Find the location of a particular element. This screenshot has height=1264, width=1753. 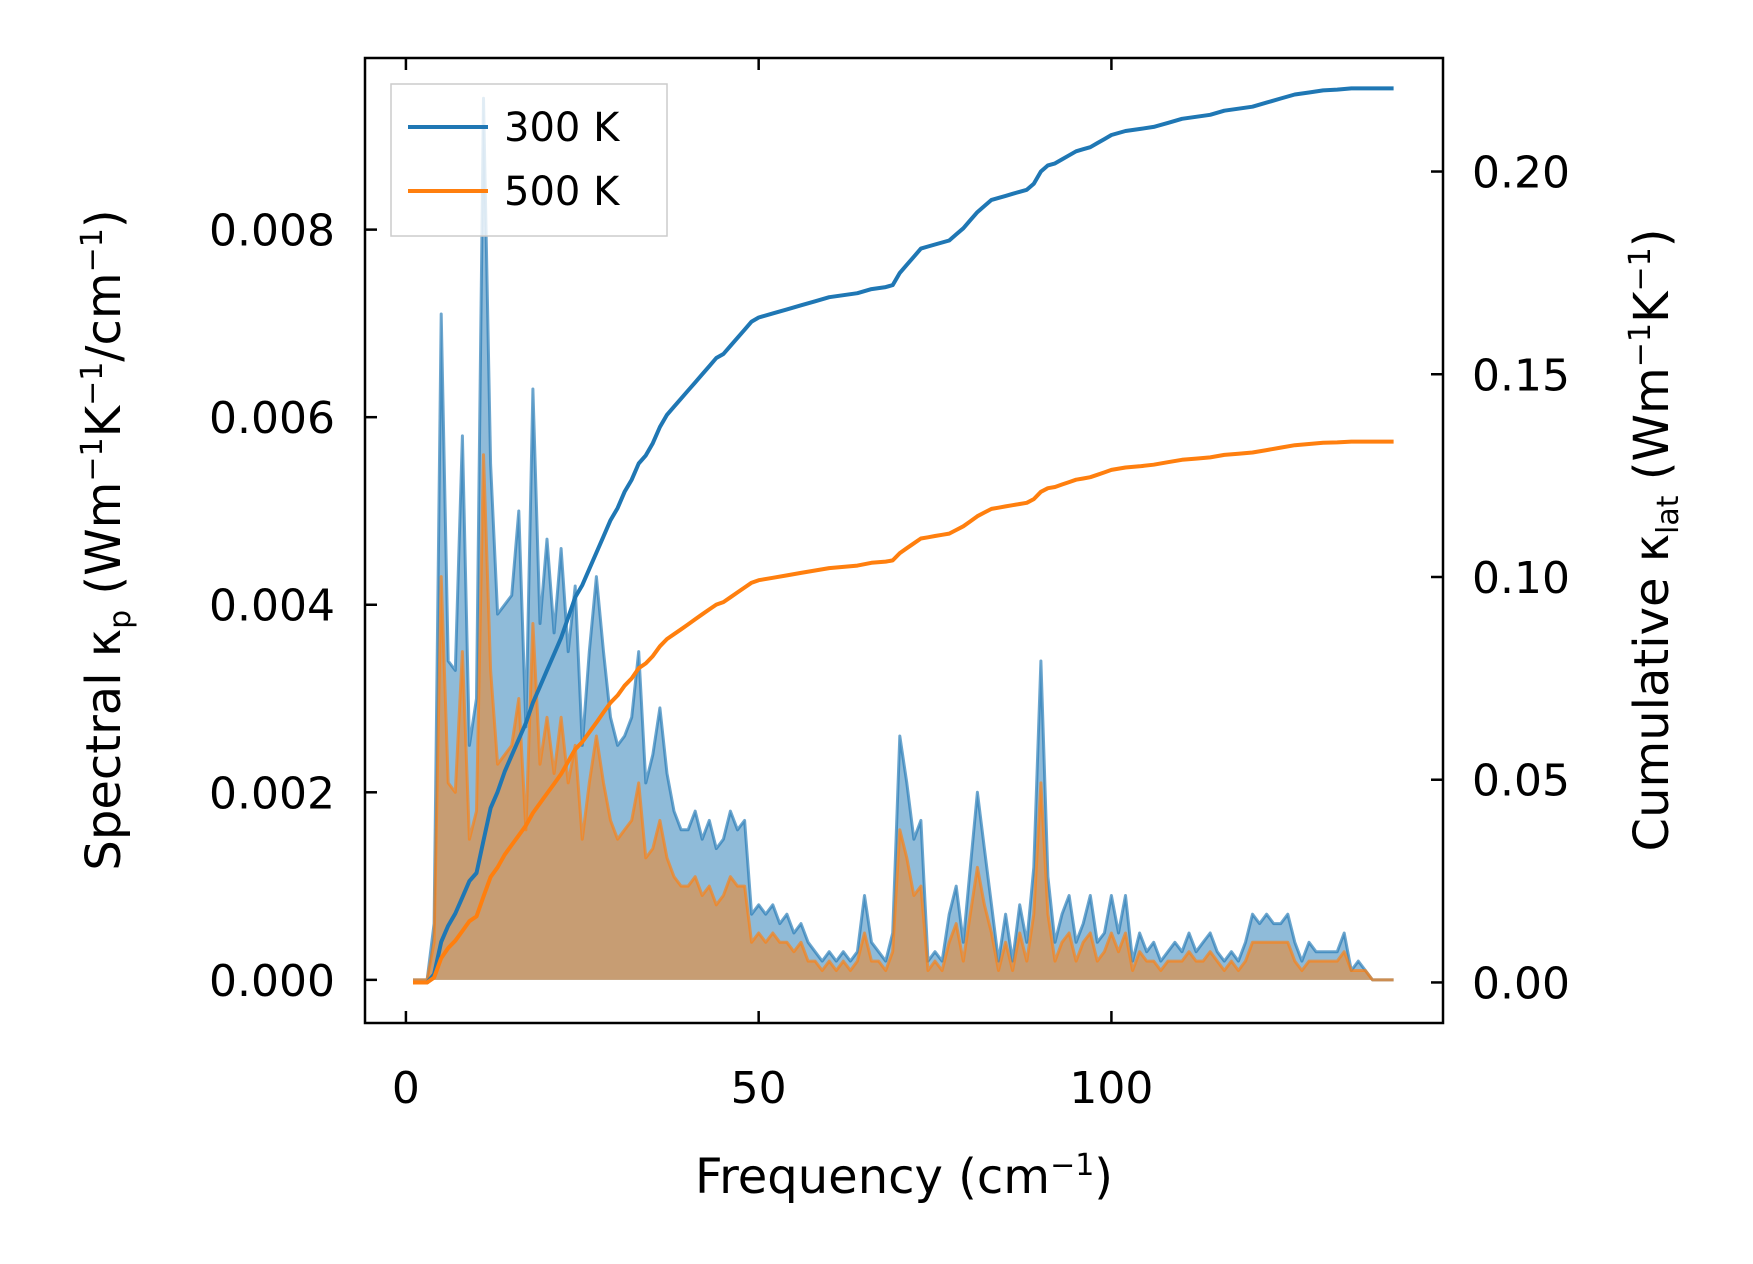

y-tick-label-left: 0.006 is located at coordinates (272, 418).